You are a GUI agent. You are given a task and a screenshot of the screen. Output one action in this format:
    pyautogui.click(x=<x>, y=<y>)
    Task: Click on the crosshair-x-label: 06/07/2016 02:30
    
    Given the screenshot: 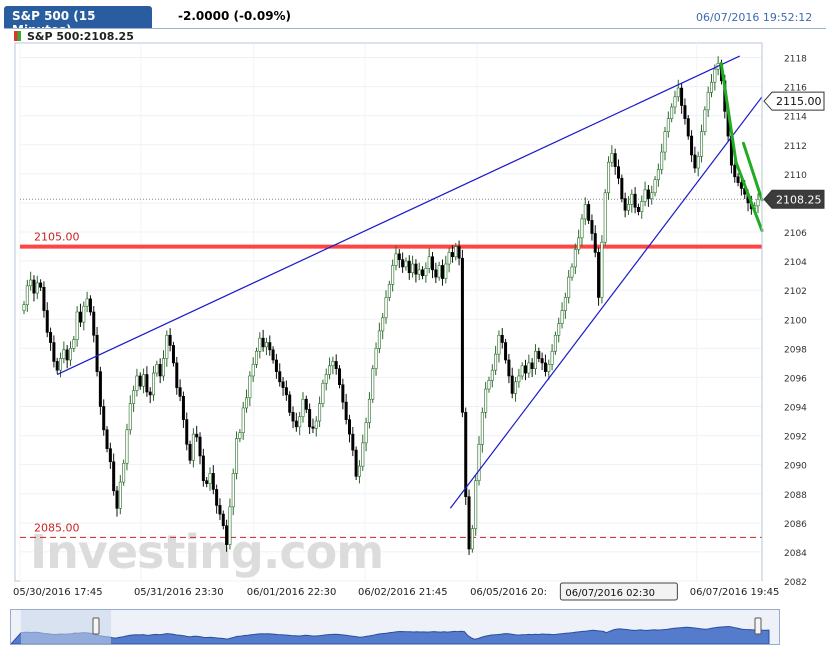 What is the action you would take?
    pyautogui.click(x=610, y=593)
    